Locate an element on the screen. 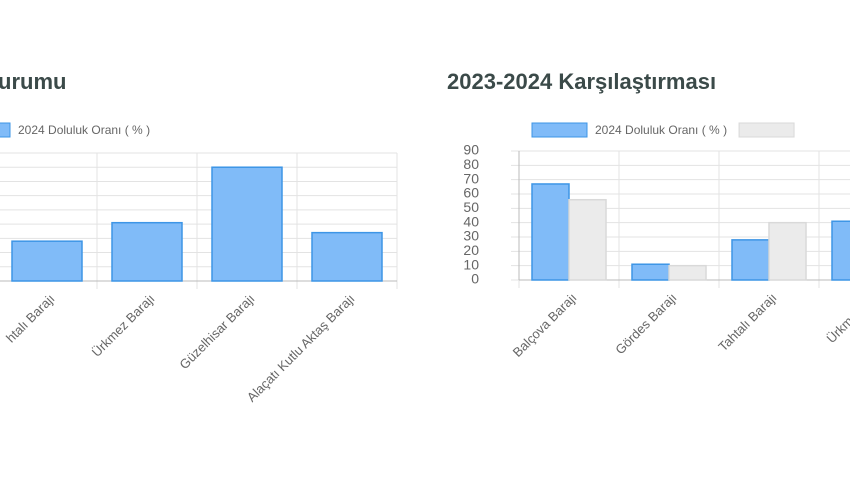 This screenshot has width=850, height=478. x-tick-label: htalı Barajı is located at coordinates (30, 318).